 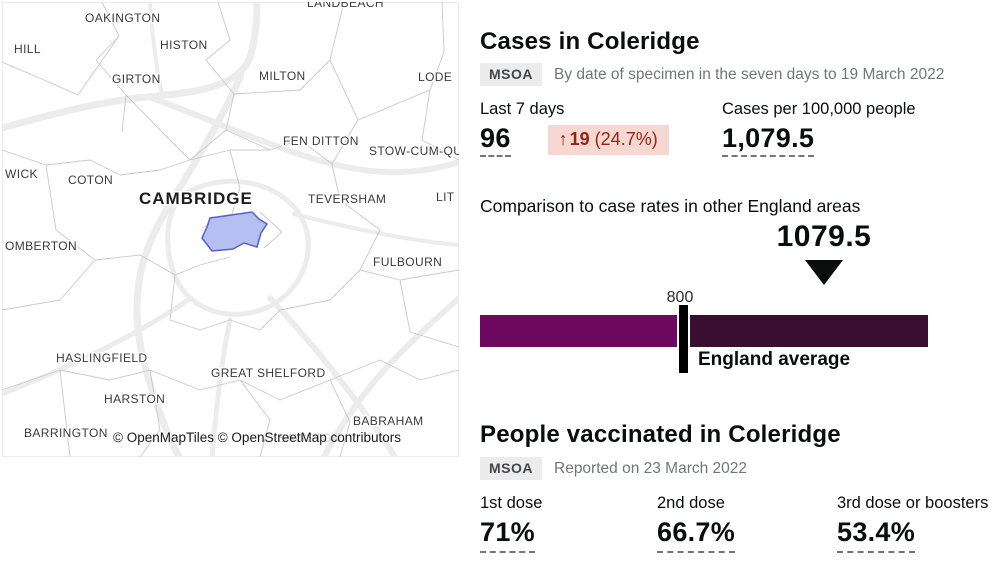 What do you see at coordinates (683, 339) in the screenshot?
I see `england-average-tick` at bounding box center [683, 339].